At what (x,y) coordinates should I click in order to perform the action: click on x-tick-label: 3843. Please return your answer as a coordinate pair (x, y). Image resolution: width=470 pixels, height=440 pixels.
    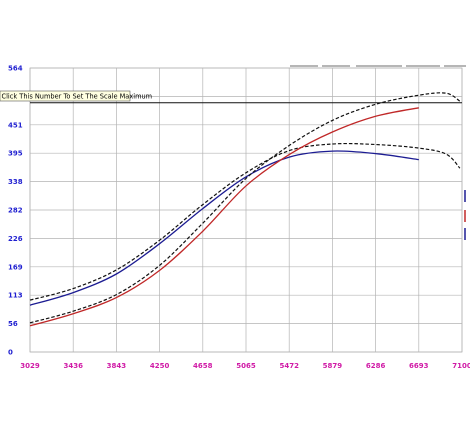
    Looking at the image, I should click on (117, 366).